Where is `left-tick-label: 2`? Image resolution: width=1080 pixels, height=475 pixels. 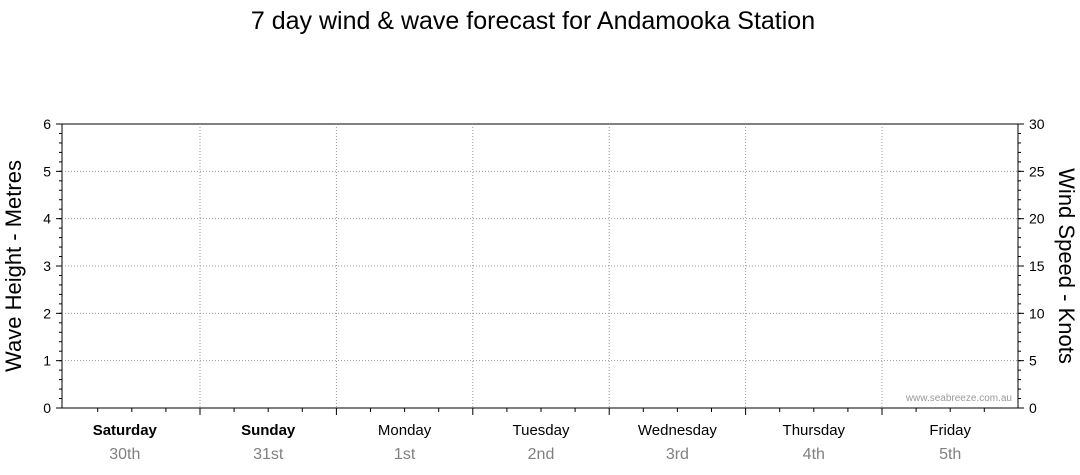
left-tick-label: 2 is located at coordinates (47, 313).